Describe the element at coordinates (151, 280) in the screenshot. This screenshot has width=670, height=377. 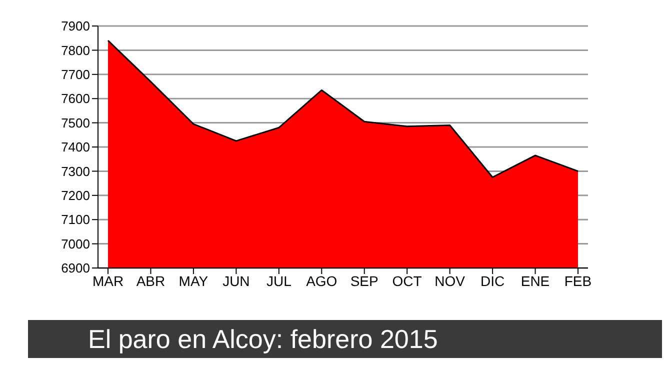
I see `x-tick-label: ABR` at that location.